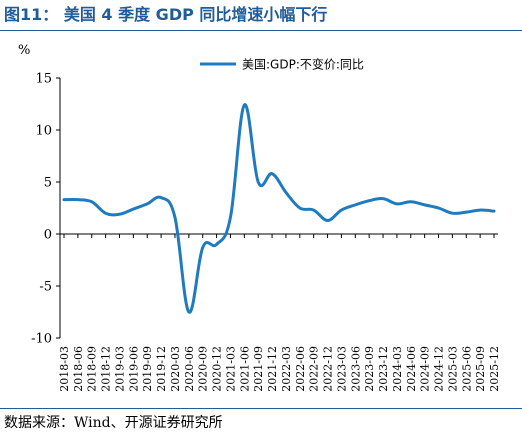 Image resolution: width=522 pixels, height=439 pixels. I want to click on x-tick-label: 2022-06, so click(300, 369).